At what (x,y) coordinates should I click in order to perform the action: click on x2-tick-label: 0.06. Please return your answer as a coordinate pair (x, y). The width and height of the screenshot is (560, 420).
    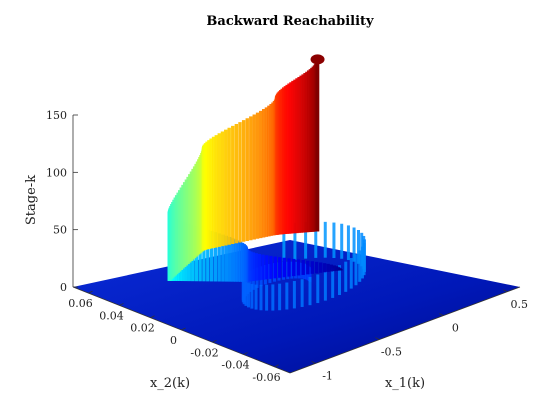
    Looking at the image, I should click on (80, 303).